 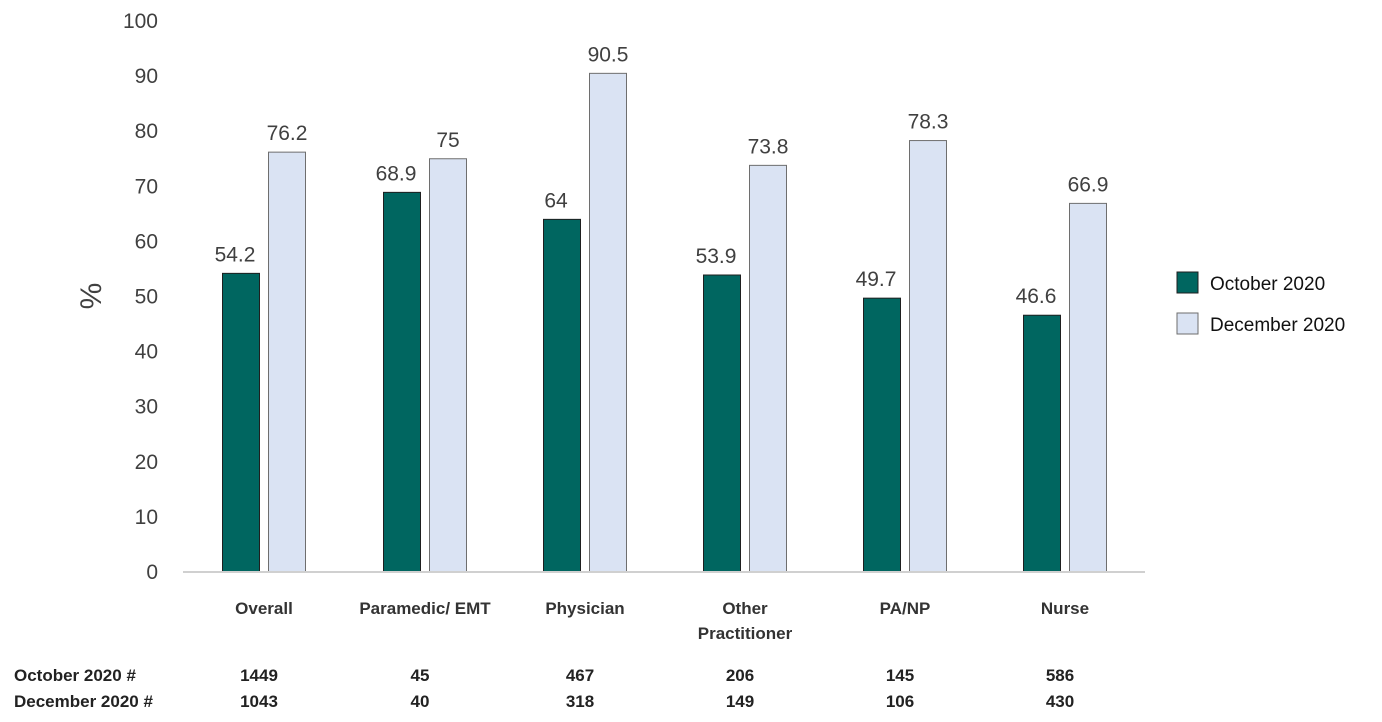 I want to click on data-label: 66.9, so click(x=1088, y=184).